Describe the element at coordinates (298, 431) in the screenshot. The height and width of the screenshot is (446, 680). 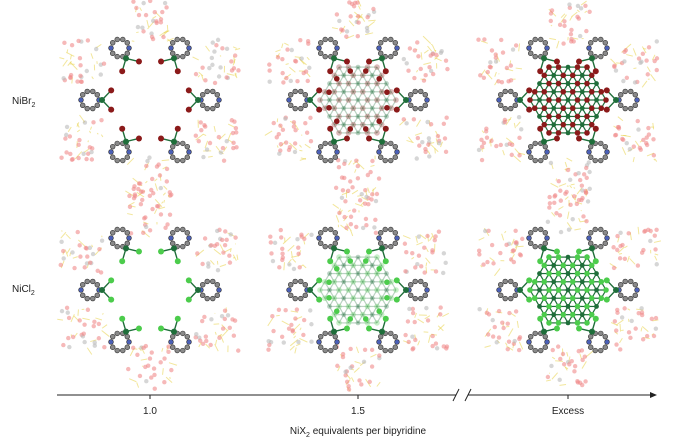
I see `axis-label-text: NiX` at that location.